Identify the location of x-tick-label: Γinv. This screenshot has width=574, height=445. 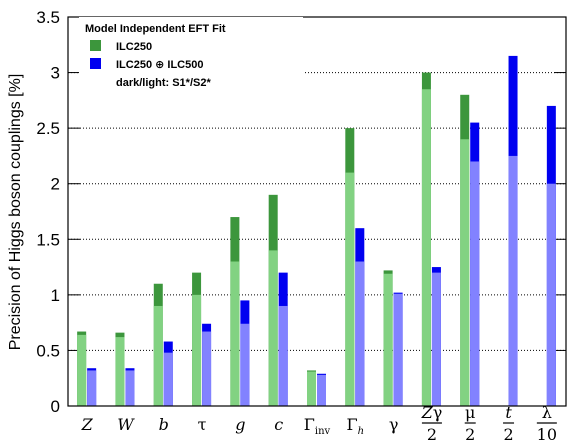
(317, 426).